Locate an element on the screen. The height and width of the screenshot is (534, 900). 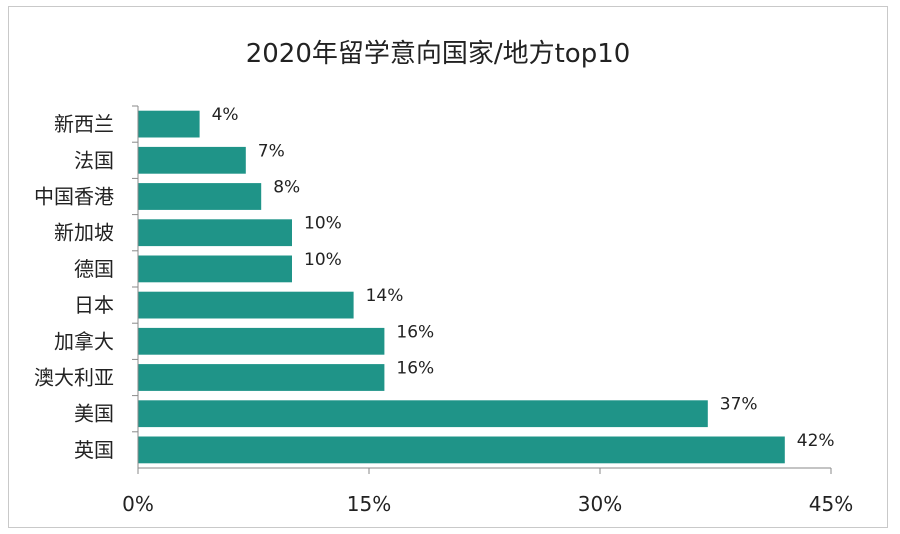
value-label: 7% is located at coordinates (271, 151).